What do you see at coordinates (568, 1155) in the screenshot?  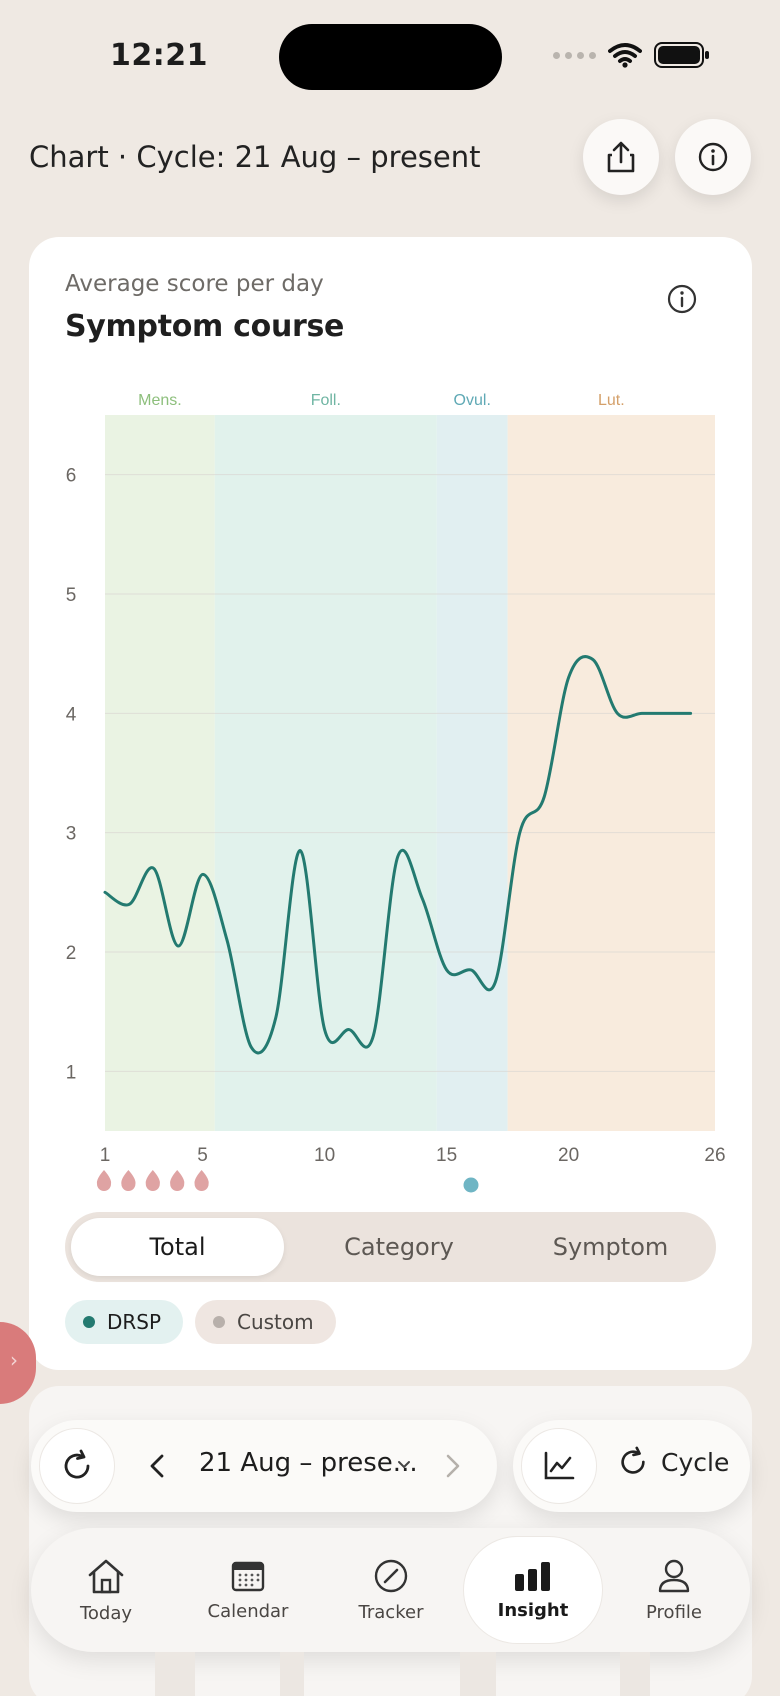 I see `x-tick-label: 20` at bounding box center [568, 1155].